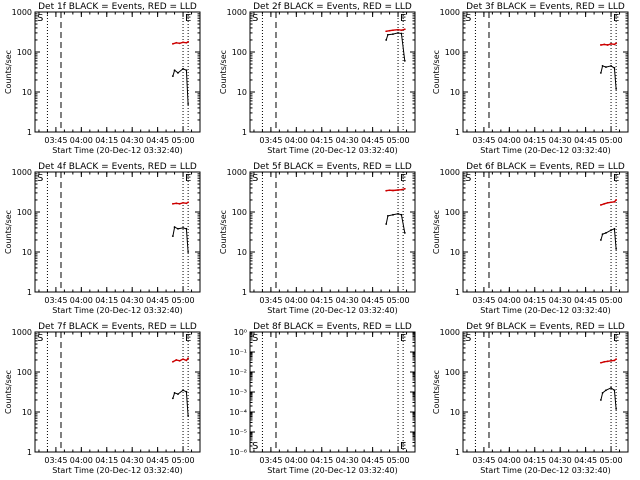 The image size is (640, 480). I want to click on y-tick-label: 10⁰, so click(240, 332).